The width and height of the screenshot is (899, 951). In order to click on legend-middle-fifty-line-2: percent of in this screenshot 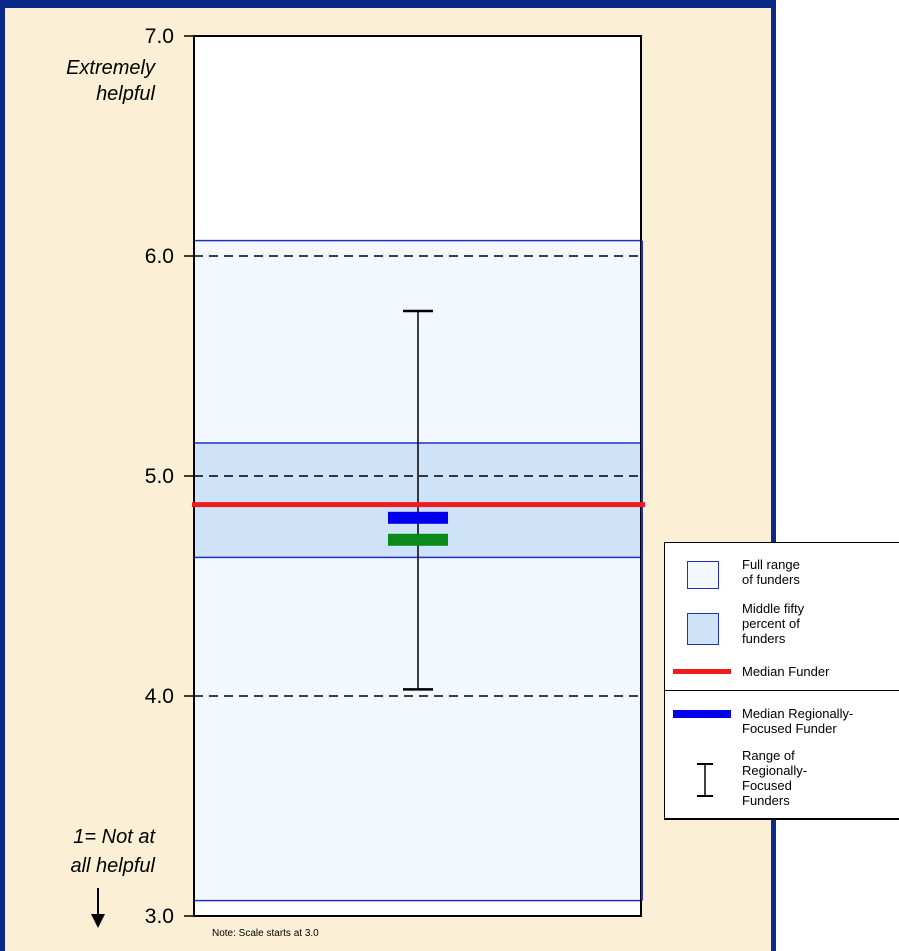, I will do `click(771, 623)`.